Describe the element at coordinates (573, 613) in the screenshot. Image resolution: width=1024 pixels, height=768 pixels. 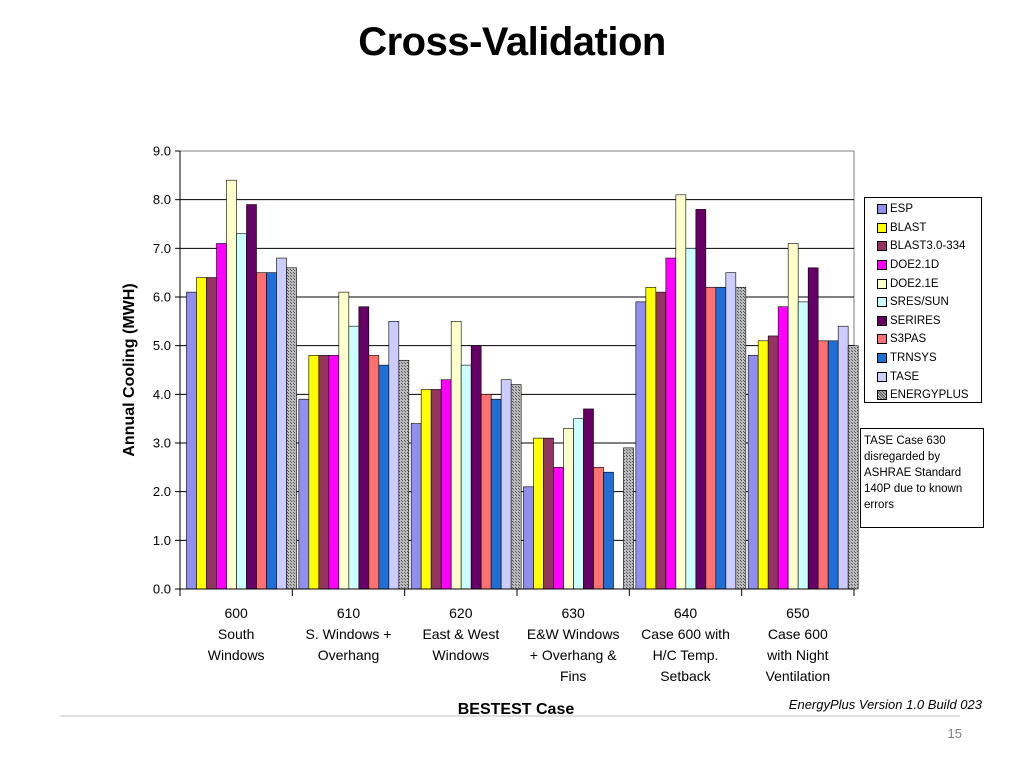
I see `x-tick-label: 630` at that location.